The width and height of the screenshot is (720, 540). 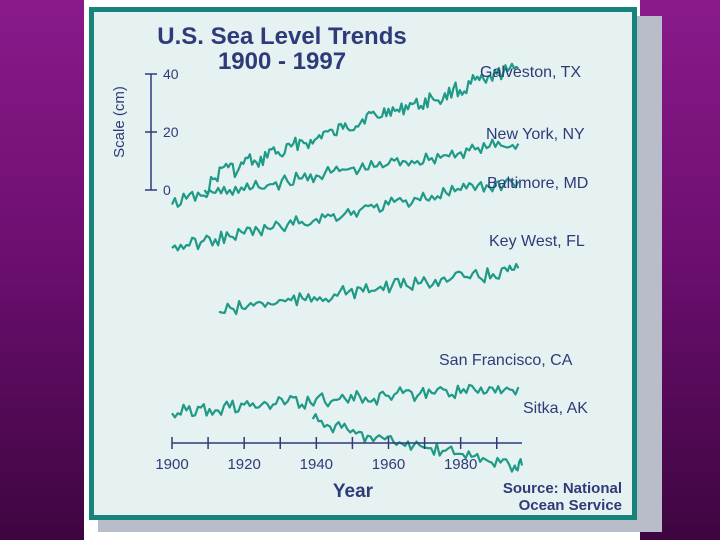 What do you see at coordinates (162, 132) in the screenshot?
I see `scale-axis: 40 20 0` at bounding box center [162, 132].